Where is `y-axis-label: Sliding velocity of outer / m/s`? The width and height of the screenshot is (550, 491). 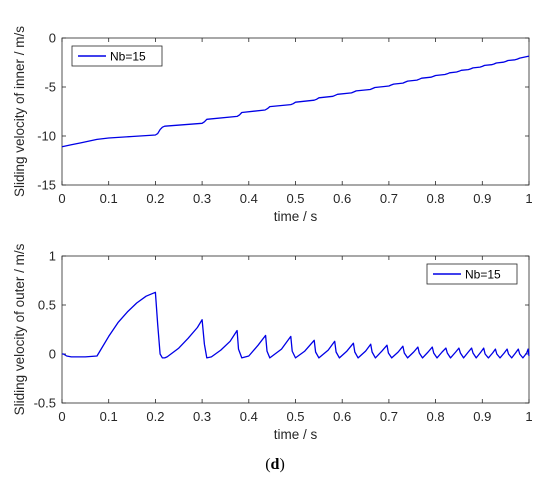
y-axis-label: Sliding velocity of outer / m/s is located at coordinates (19, 329).